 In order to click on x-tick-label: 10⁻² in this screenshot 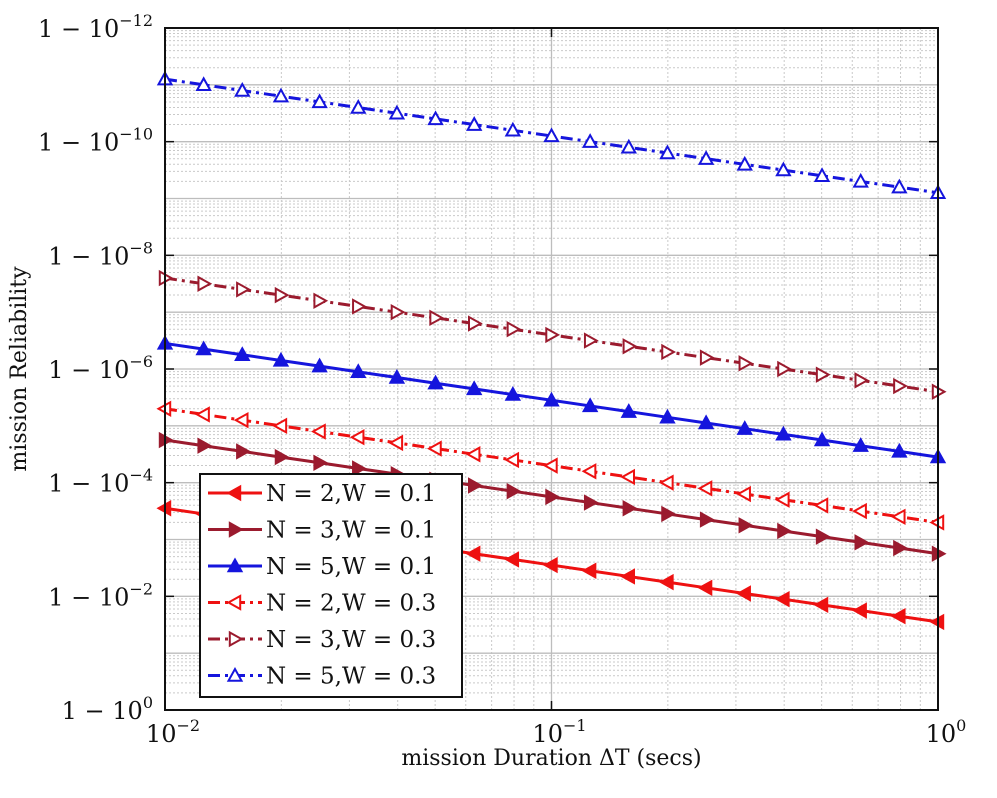, I will do `click(173, 732)`.